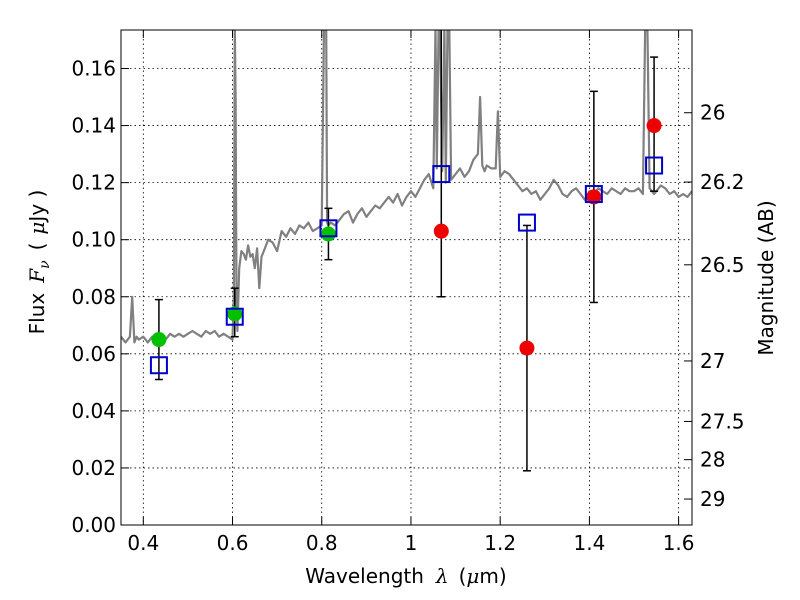  What do you see at coordinates (39, 262) in the screenshot?
I see `y-axis-label: FluxFν(μJy )` at bounding box center [39, 262].